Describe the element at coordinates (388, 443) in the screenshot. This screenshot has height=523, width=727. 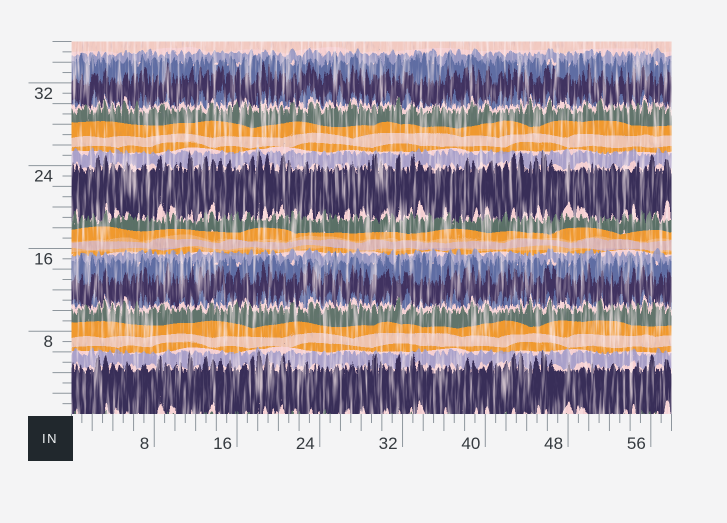
I see `h-ruler-label-32: 32` at that location.